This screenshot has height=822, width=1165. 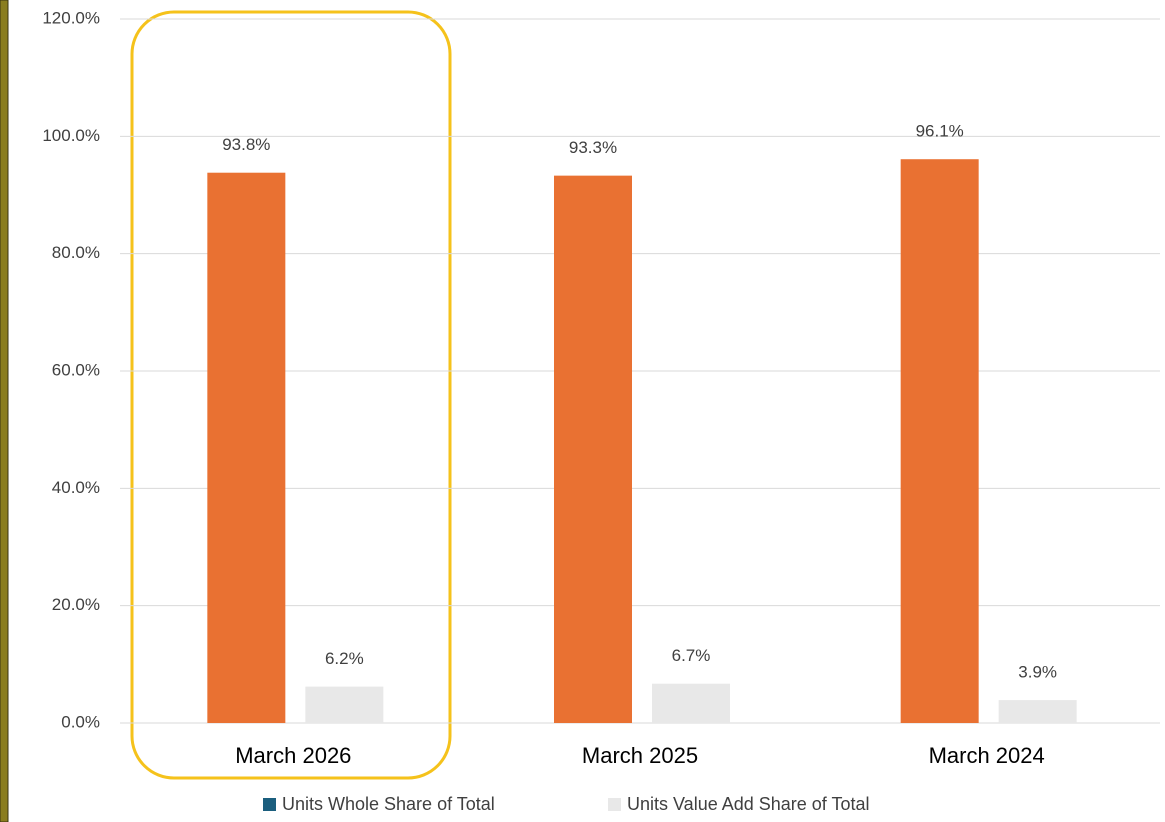 What do you see at coordinates (4, 411) in the screenshot?
I see `left-border` at bounding box center [4, 411].